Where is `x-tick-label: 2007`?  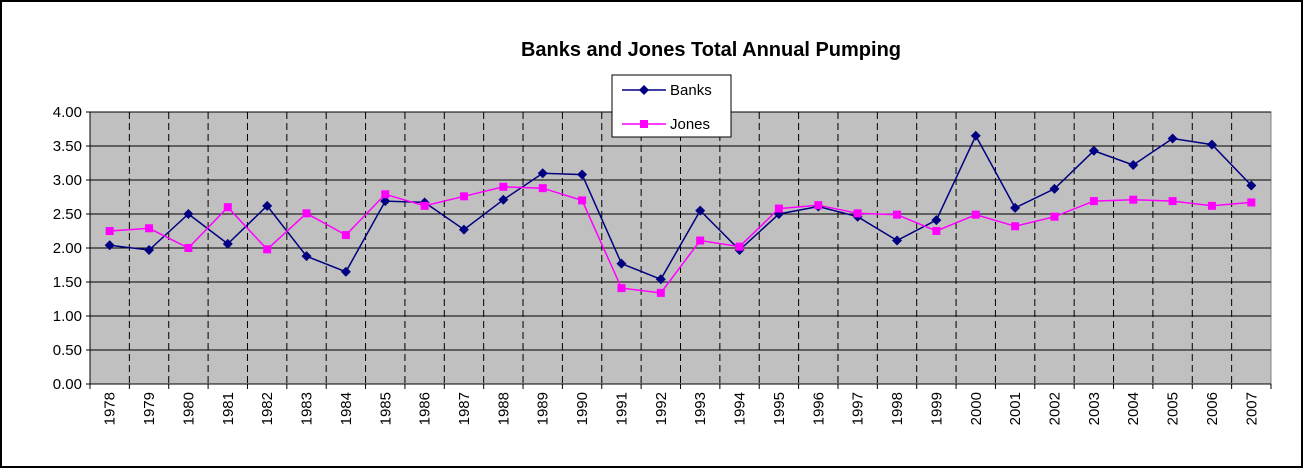 x-tick-label: 2007 is located at coordinates (1251, 408).